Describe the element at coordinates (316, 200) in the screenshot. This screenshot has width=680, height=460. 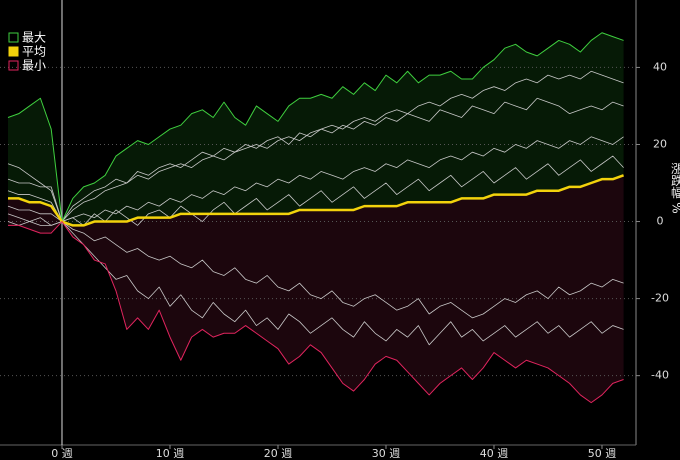
I see `series-line` at that location.